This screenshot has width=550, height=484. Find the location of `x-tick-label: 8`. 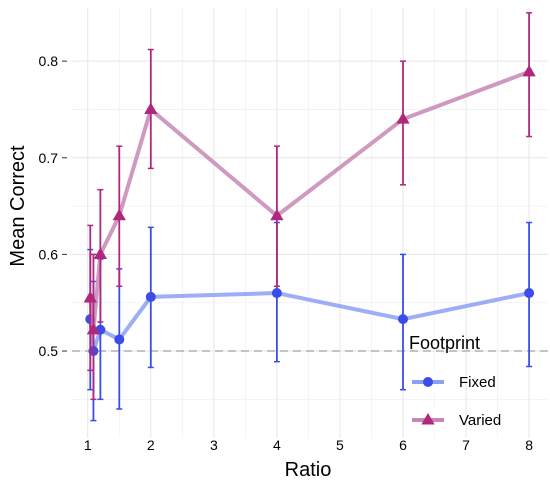

x-tick-label: 8 is located at coordinates (529, 445).